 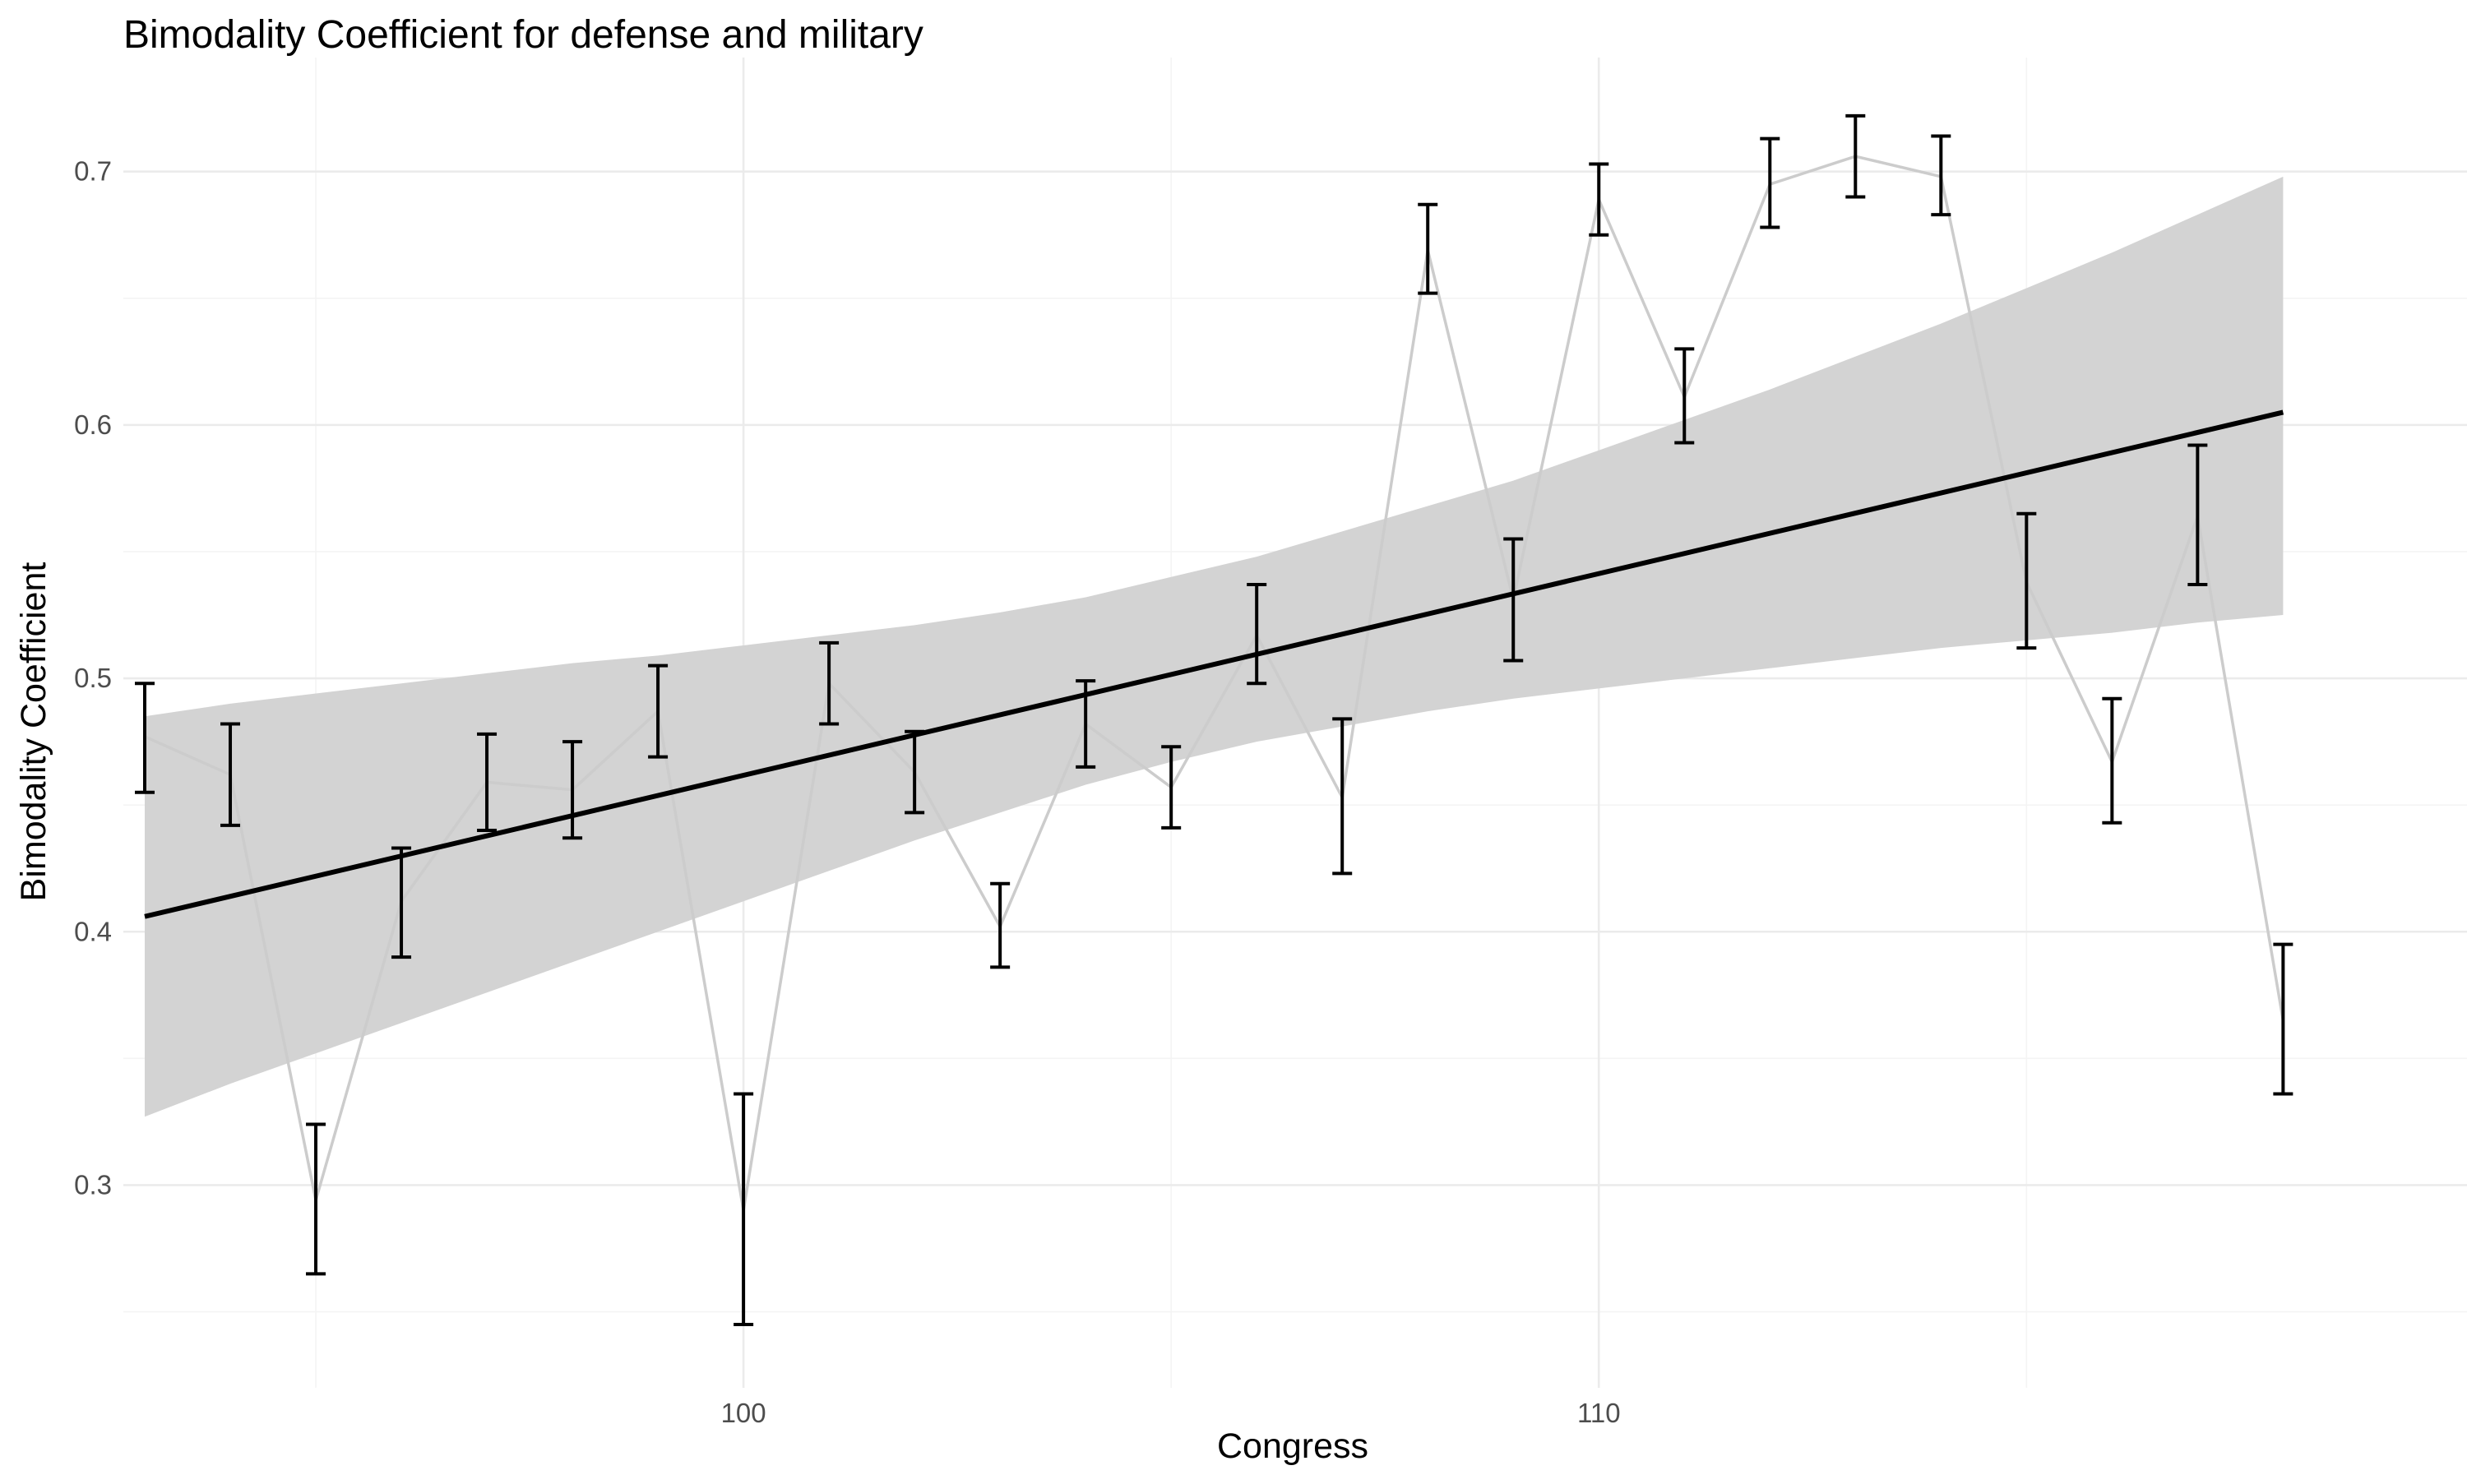 What do you see at coordinates (744, 1413) in the screenshot?
I see `x-tick-label: 100` at bounding box center [744, 1413].